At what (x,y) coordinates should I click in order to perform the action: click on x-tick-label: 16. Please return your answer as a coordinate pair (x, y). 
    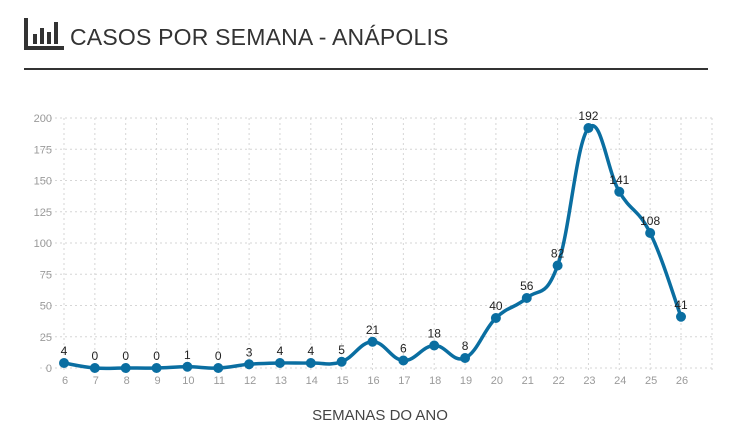
    Looking at the image, I should click on (373, 381).